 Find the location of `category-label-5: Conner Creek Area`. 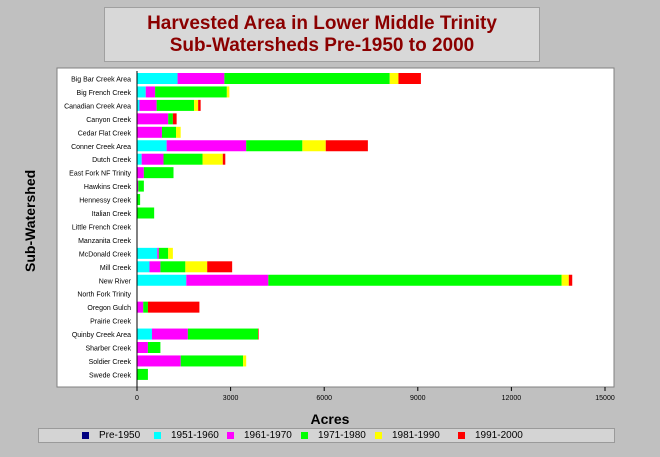

category-label-5: Conner Creek Area is located at coordinates (101, 147).